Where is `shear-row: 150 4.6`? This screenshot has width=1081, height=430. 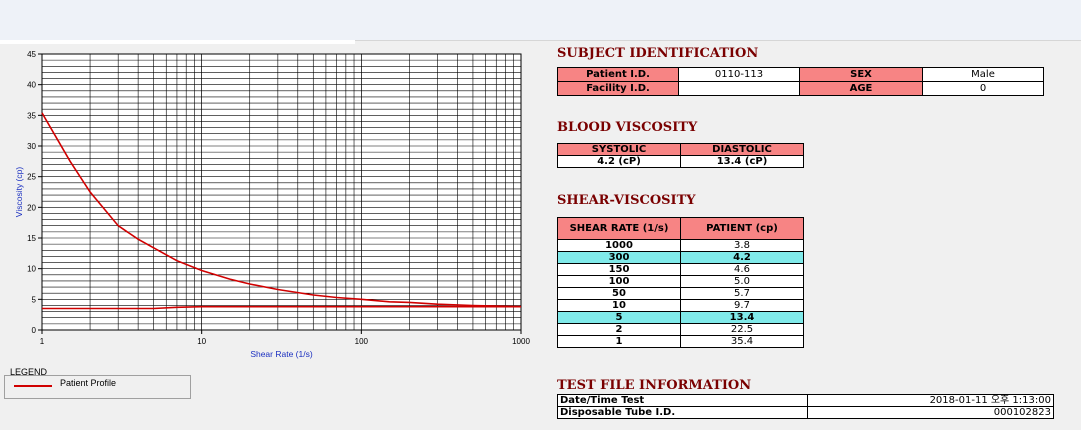 shear-row: 150 4.6 is located at coordinates (680, 269).